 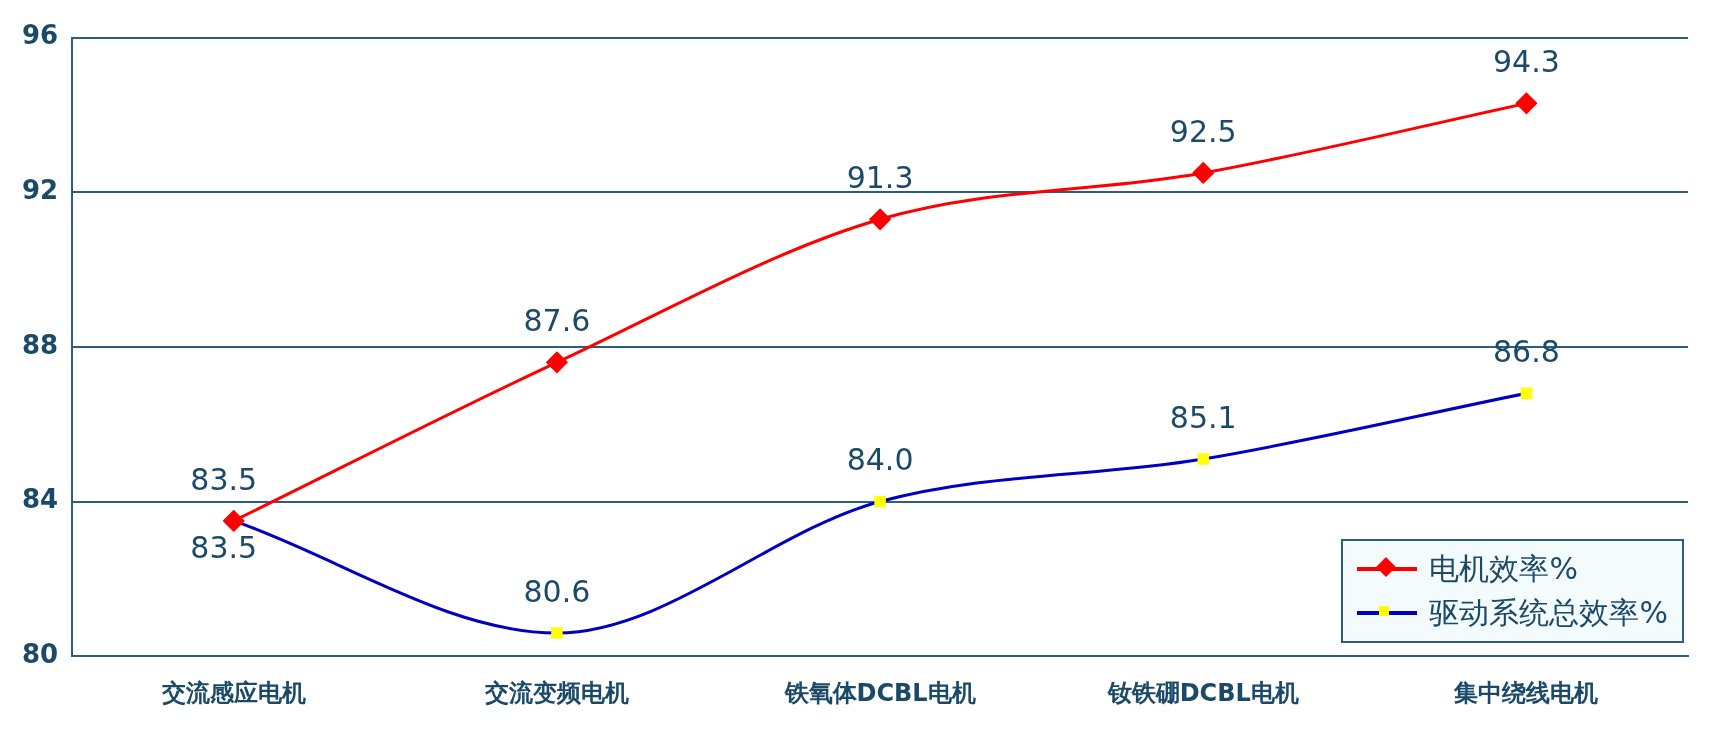 I want to click on text: 84.0, so click(x=880, y=460).